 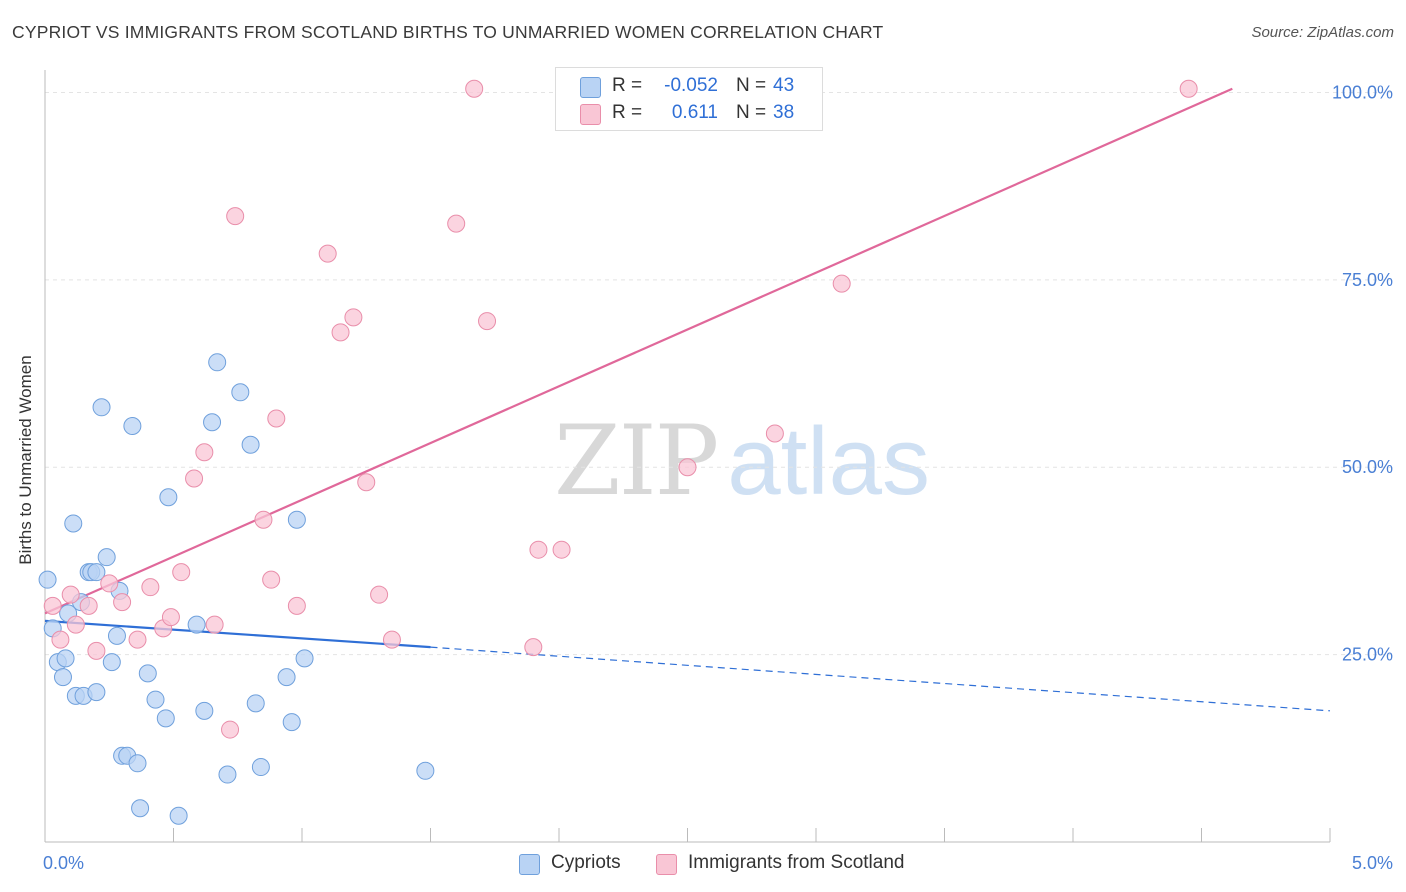 I want to click on n-value: 43, so click(x=784, y=85).